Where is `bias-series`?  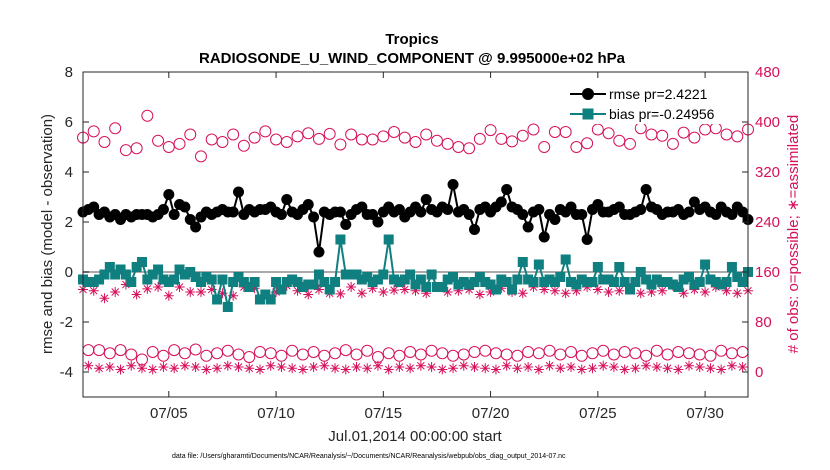 bias-series is located at coordinates (415, 273).